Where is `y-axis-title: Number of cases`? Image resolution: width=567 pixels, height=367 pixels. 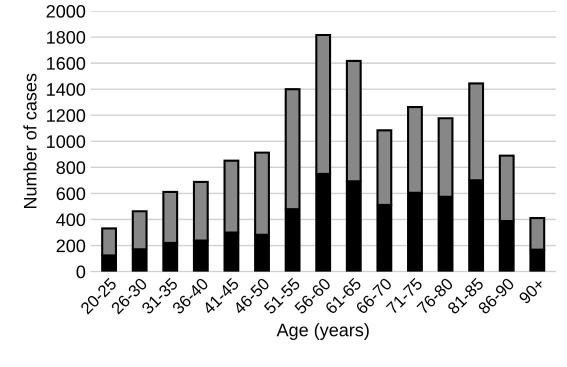
y-axis-title: Number of cases is located at coordinates (30, 141).